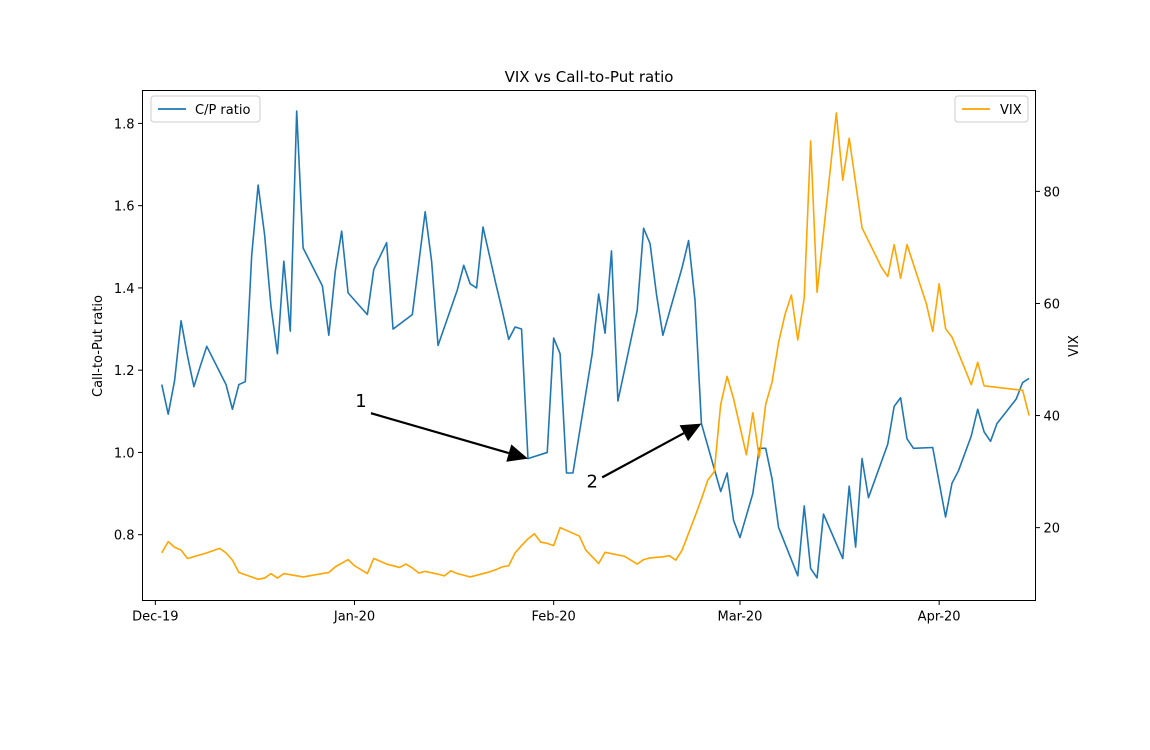  I want to click on y-left-tick-label: 1.2, so click(124, 371).